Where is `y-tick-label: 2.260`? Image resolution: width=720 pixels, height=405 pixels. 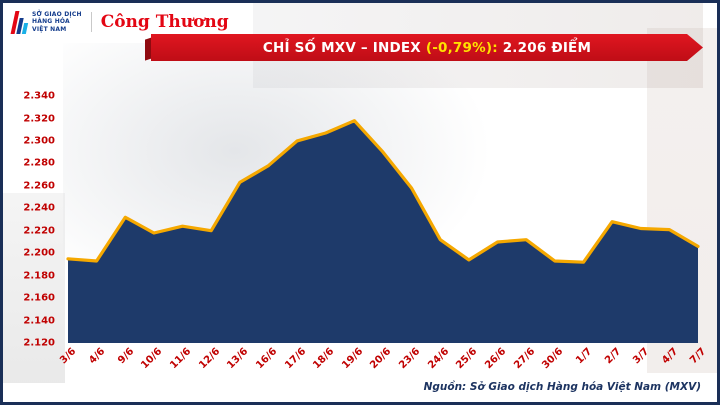
y-tick-label: 2.260 is located at coordinates (39, 186).